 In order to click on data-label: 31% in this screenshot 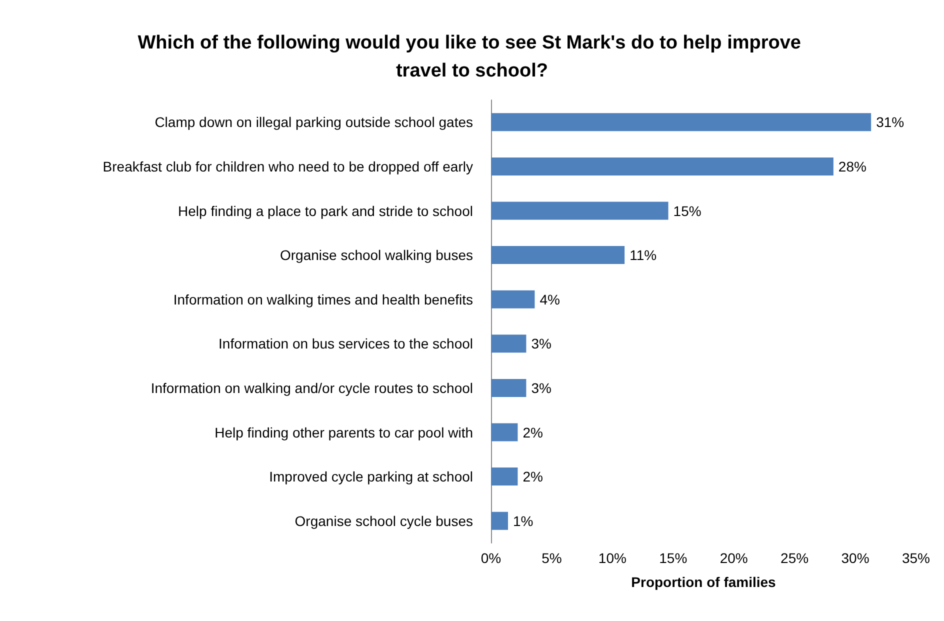, I will do `click(890, 122)`.